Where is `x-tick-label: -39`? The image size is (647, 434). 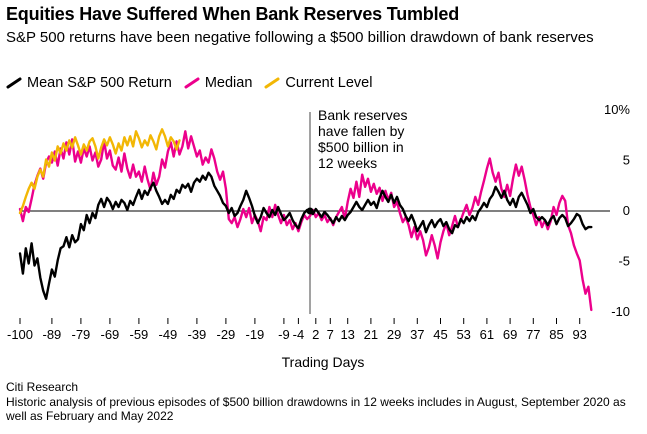 x-tick-label: -39 is located at coordinates (197, 334).